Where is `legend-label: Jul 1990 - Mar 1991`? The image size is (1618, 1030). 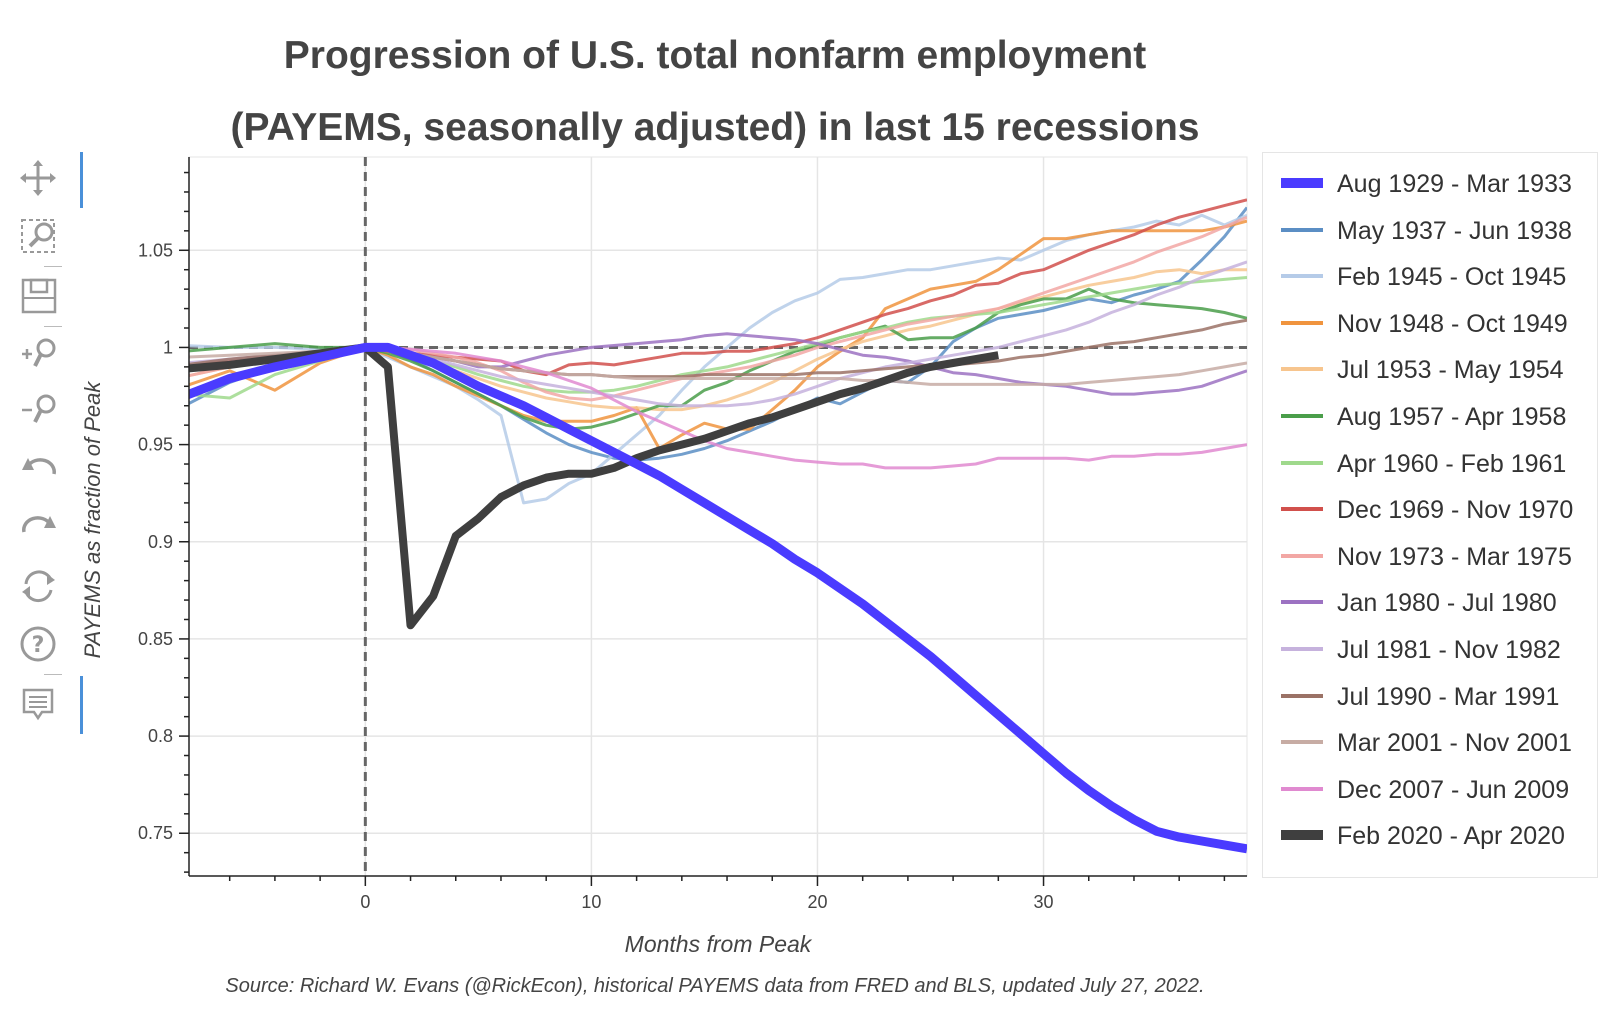
legend-label: Jul 1990 - Mar 1991 is located at coordinates (1448, 696).